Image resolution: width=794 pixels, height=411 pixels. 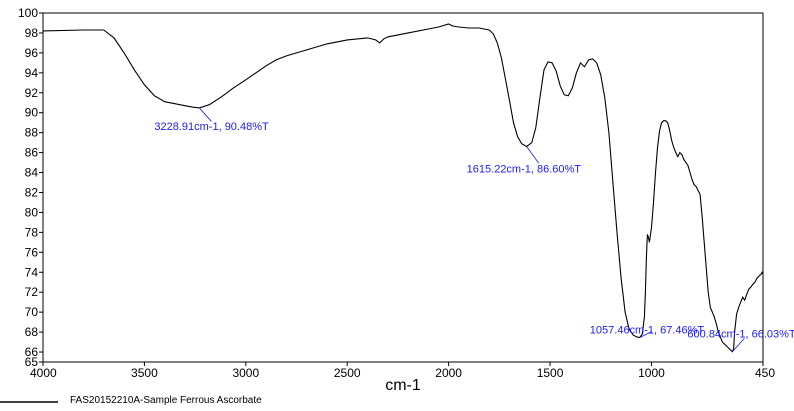 What do you see at coordinates (32, 212) in the screenshot?
I see `y-tick-label: 80` at bounding box center [32, 212].